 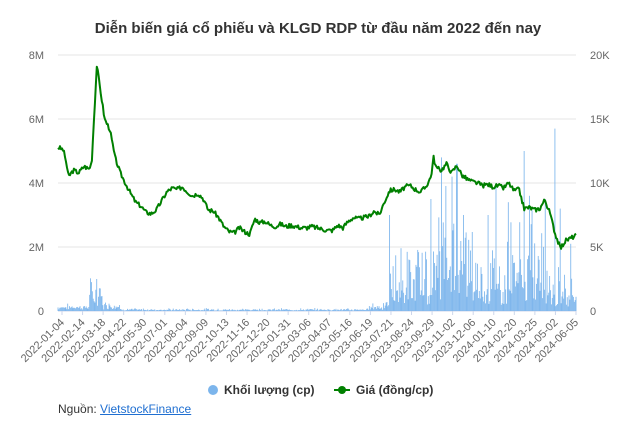 I want to click on left-tick-label: 0, so click(x=41, y=312).